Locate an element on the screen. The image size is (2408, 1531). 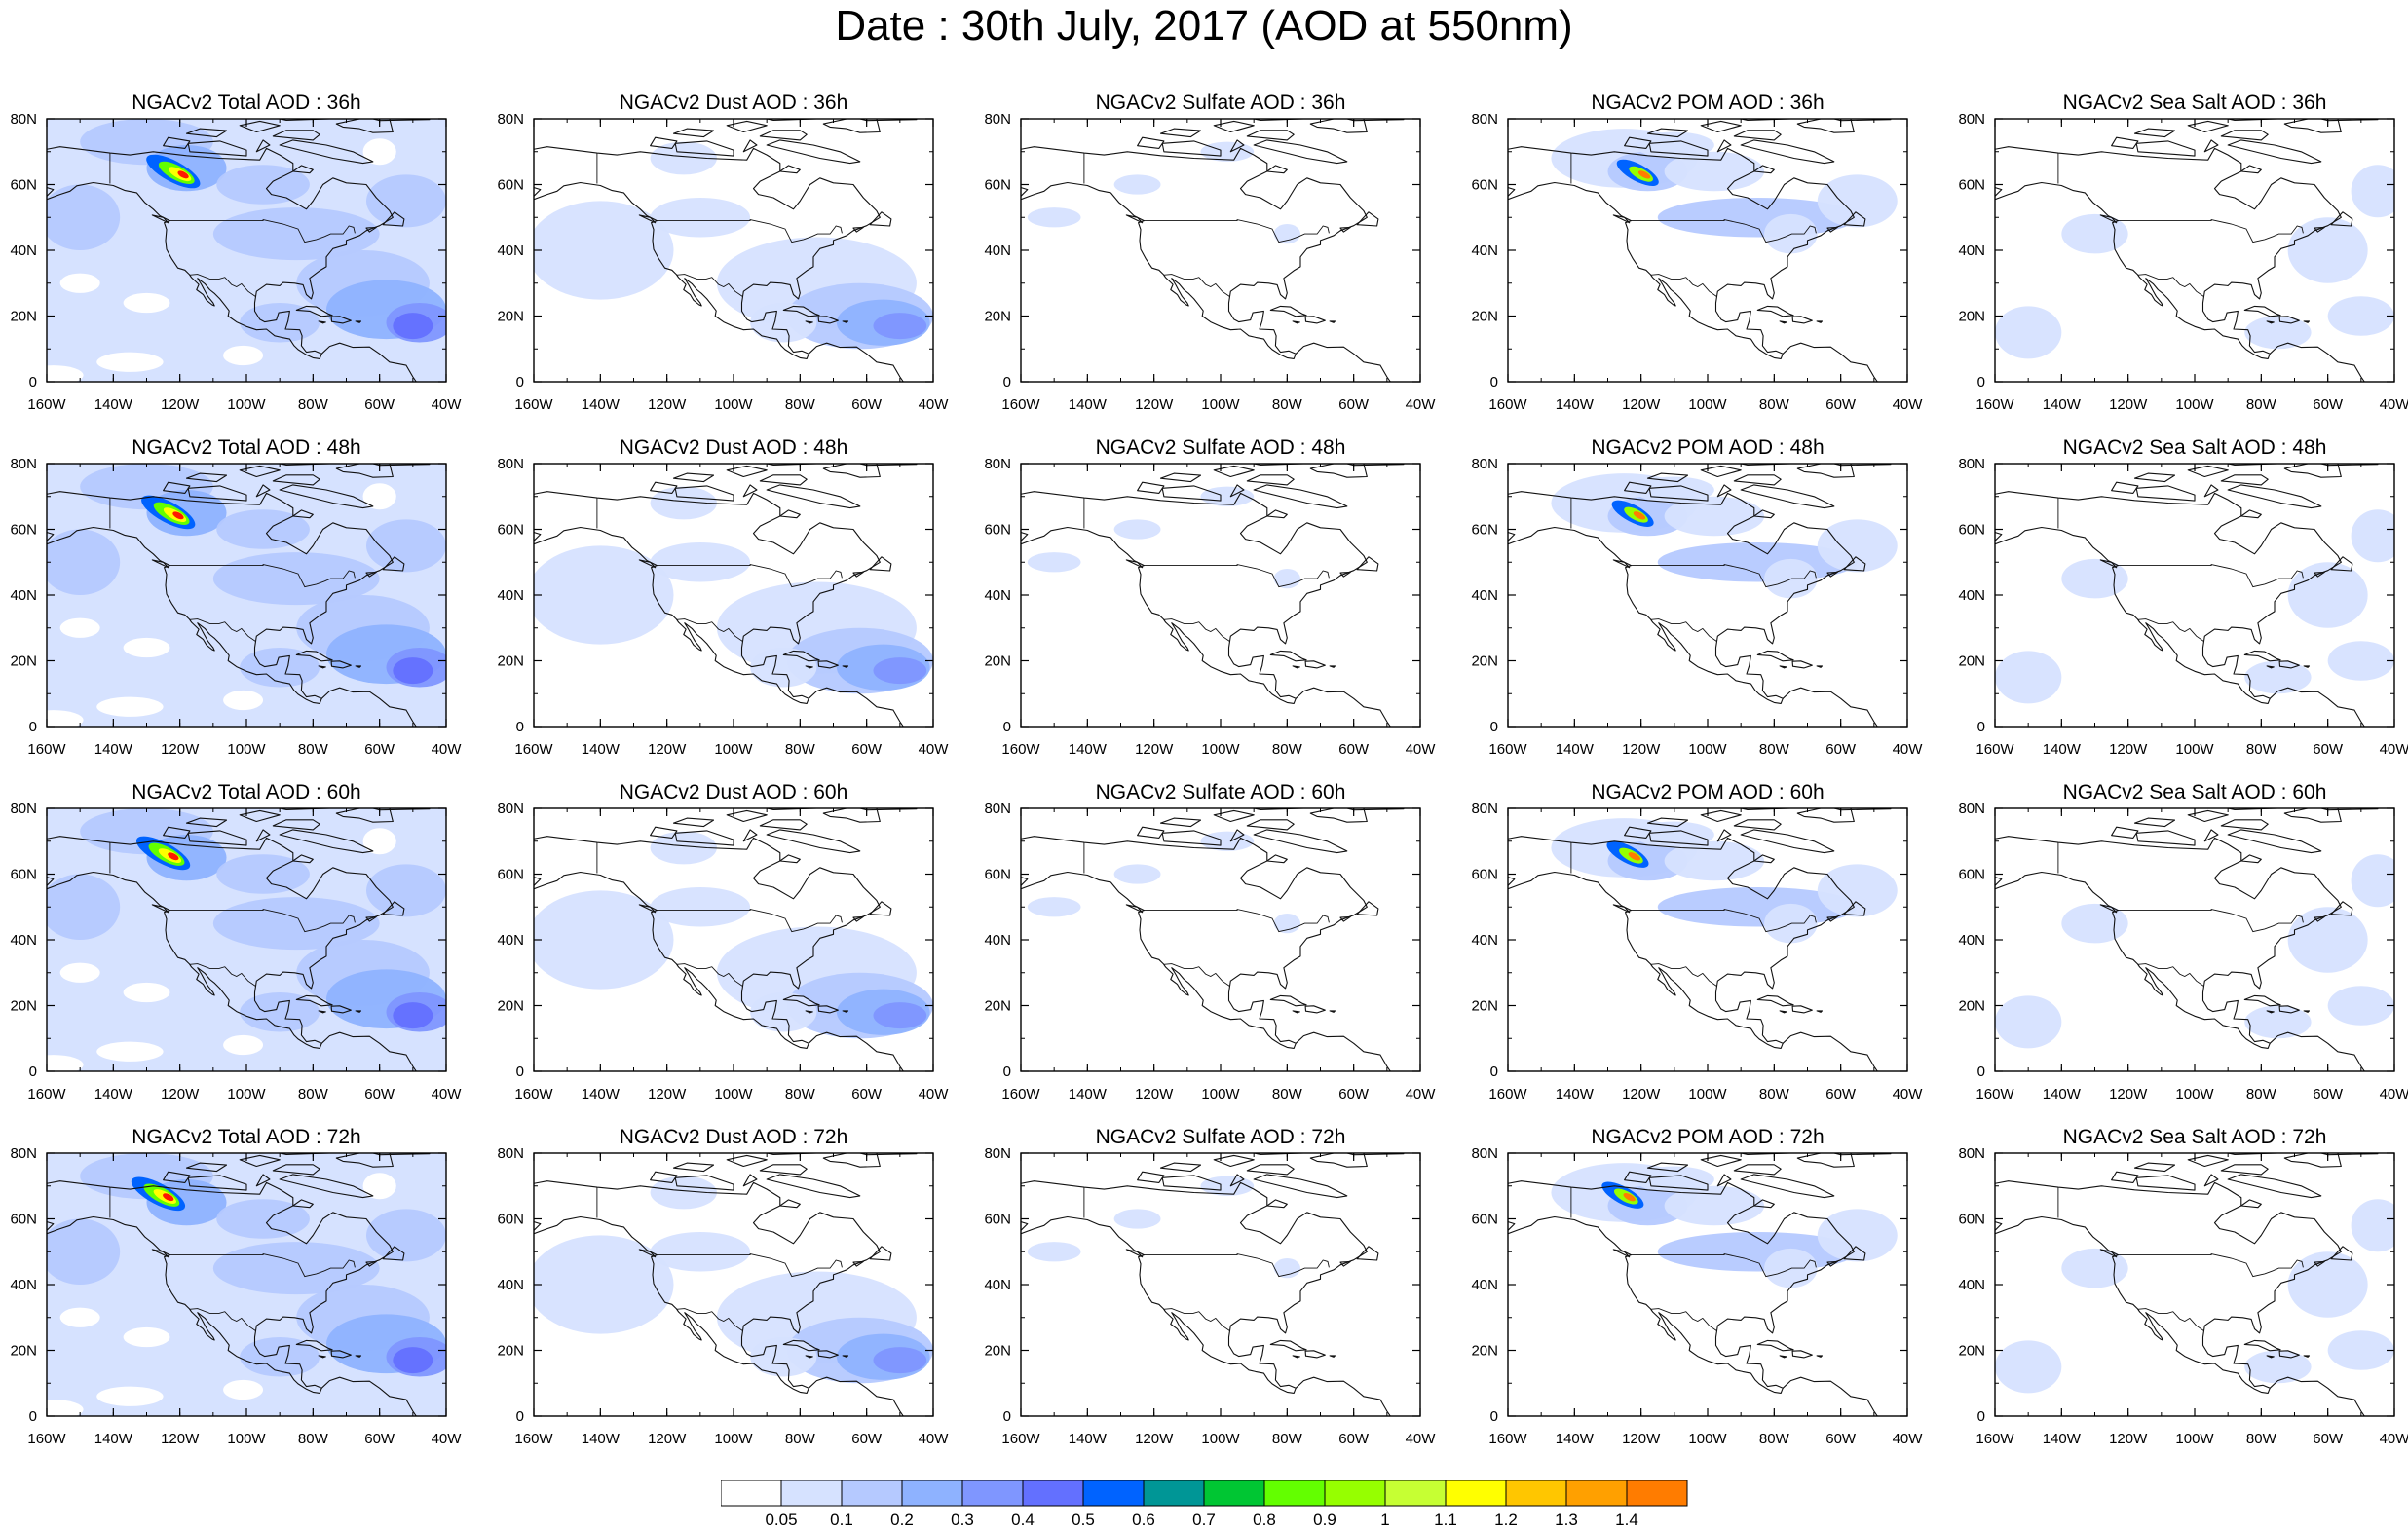
aod-background is located at coordinates (1220, 1284).